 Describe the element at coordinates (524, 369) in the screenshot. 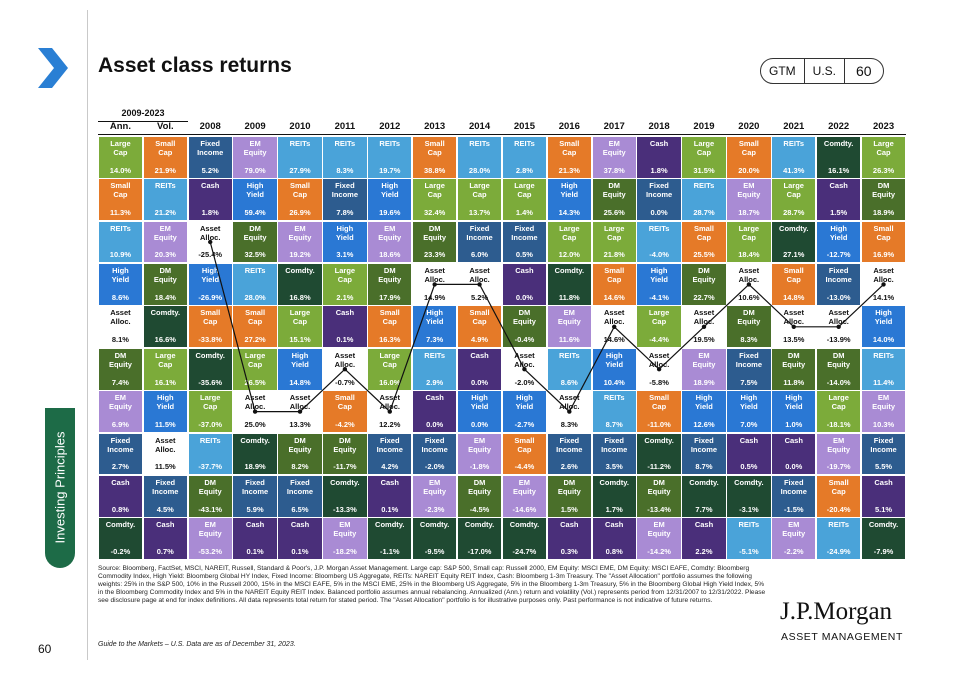

I see `return-cell: Asset Alloc. -2.0%` at that location.